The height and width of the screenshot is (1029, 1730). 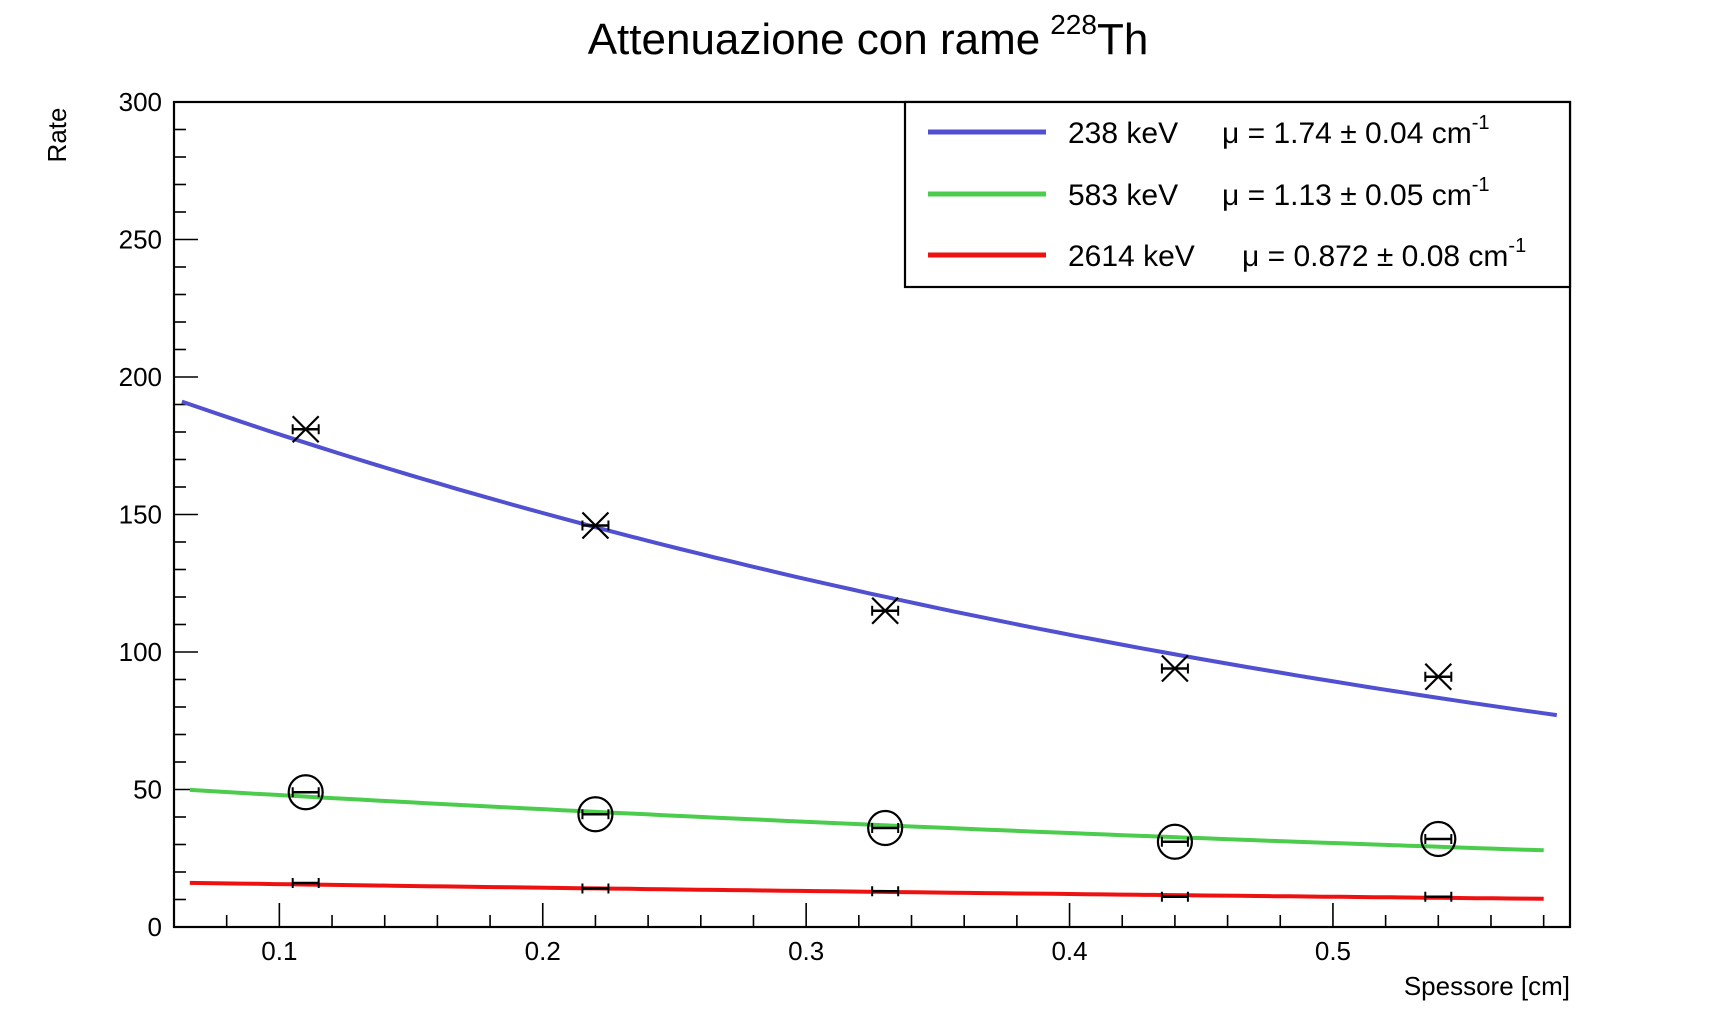 What do you see at coordinates (140, 515) in the screenshot?
I see `y-tick-label: 150` at bounding box center [140, 515].